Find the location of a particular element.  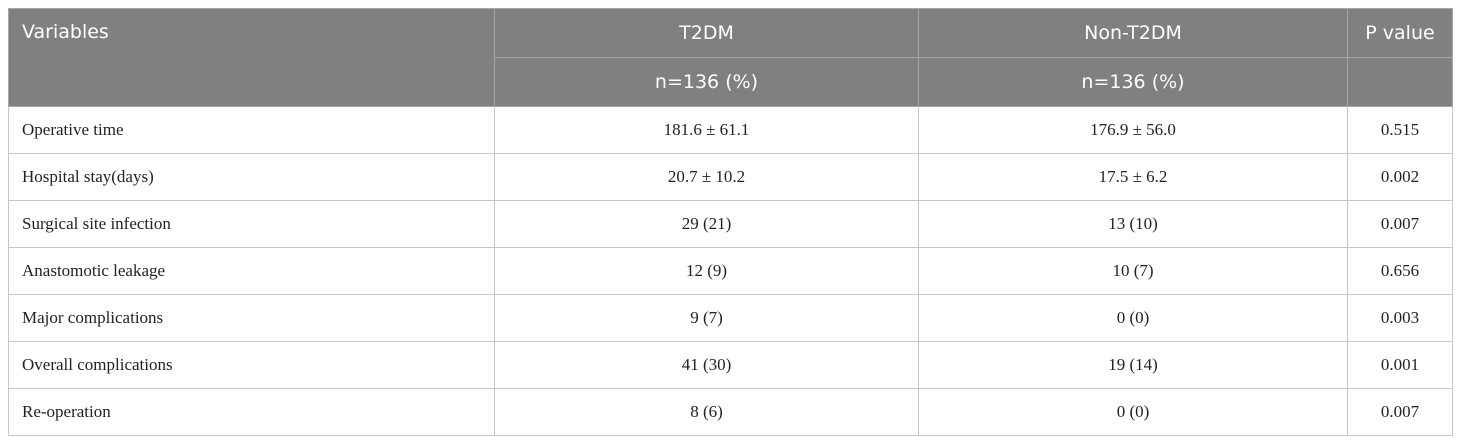

table-row: Anastomotic leakage 12 (9) 10 (7) 0.656 is located at coordinates (730, 271).